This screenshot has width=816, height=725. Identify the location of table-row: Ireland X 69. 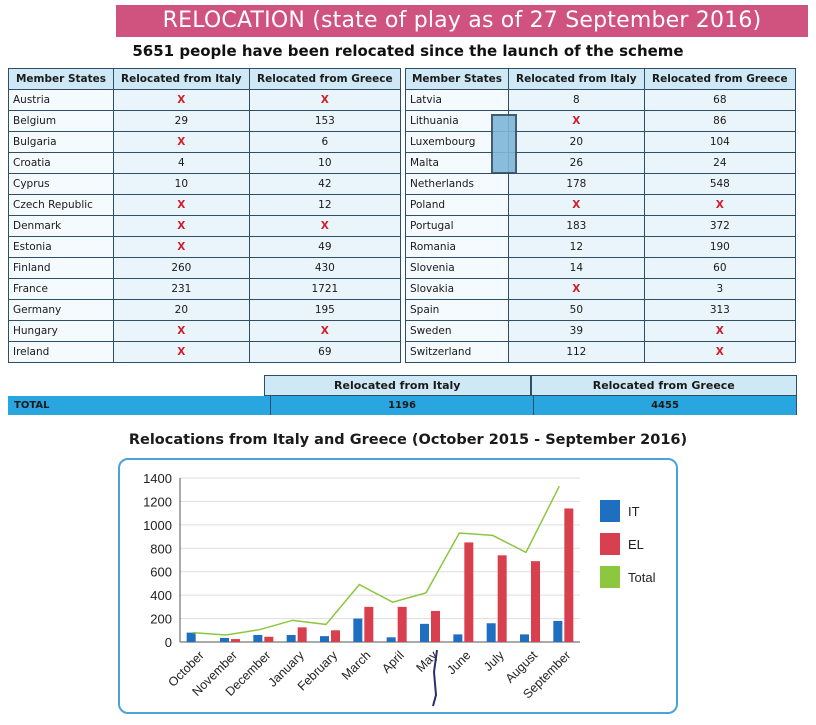
(205, 352).